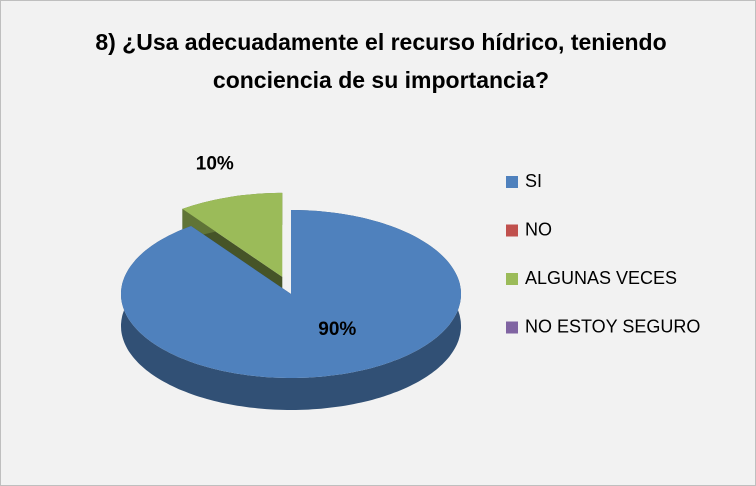 This screenshot has height=486, width=756. What do you see at coordinates (215, 164) in the screenshot?
I see `data-label: 10%` at bounding box center [215, 164].